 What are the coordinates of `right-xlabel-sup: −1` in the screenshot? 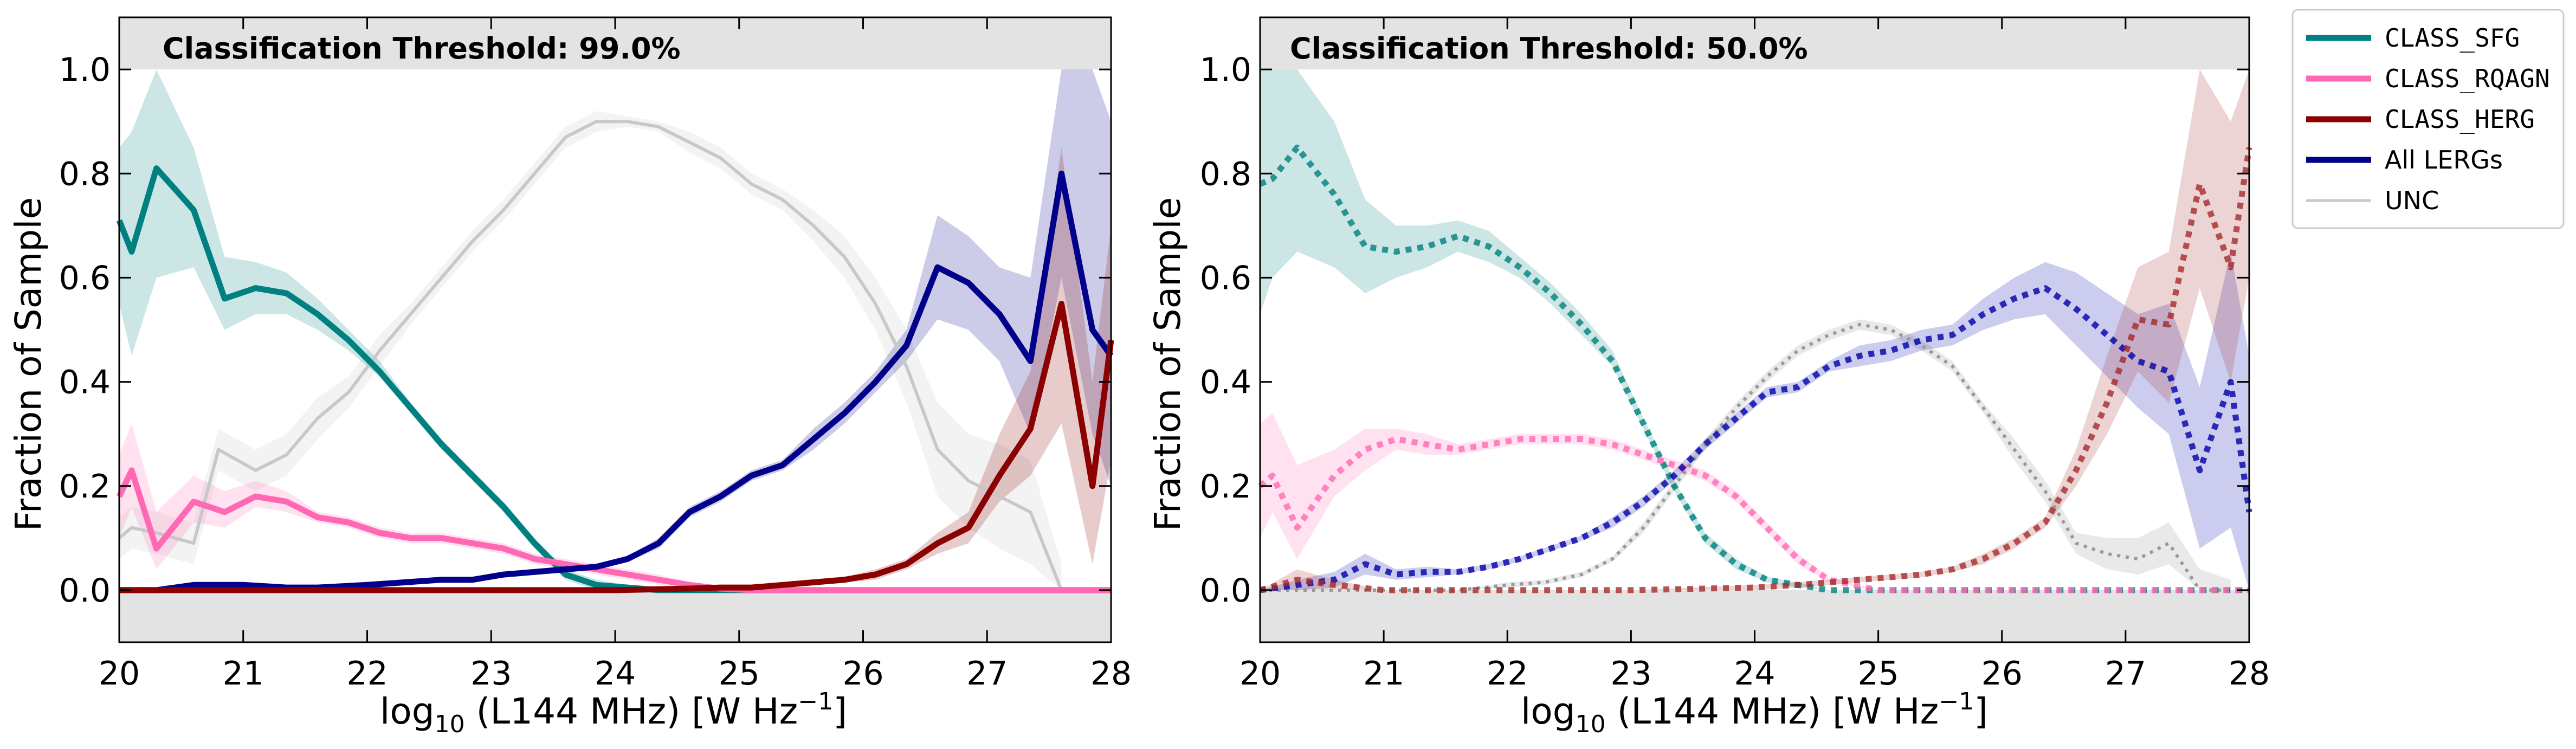 It's located at (1956, 701).